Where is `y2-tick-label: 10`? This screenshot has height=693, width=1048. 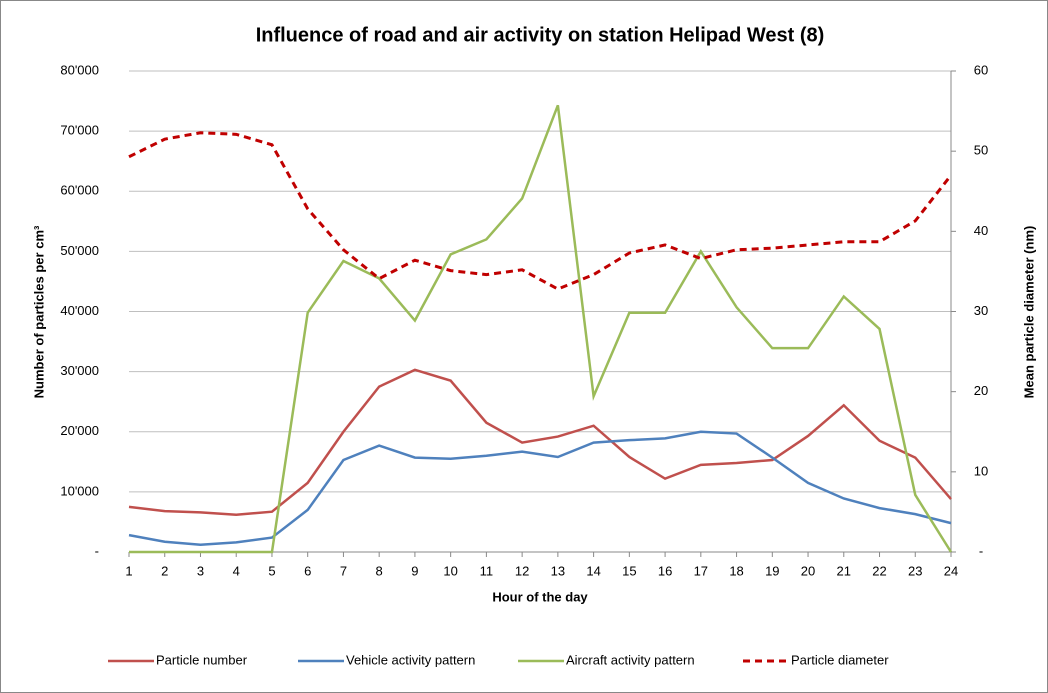
y2-tick-label: 10 is located at coordinates (981, 470).